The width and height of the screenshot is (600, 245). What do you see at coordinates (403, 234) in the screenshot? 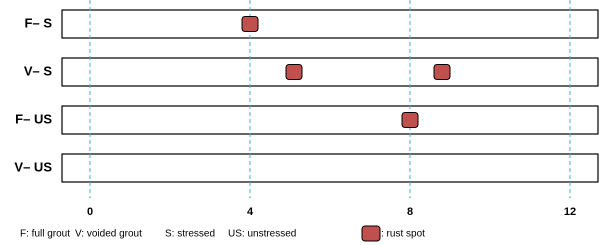
I see `legend-label: : rust spot` at bounding box center [403, 234].